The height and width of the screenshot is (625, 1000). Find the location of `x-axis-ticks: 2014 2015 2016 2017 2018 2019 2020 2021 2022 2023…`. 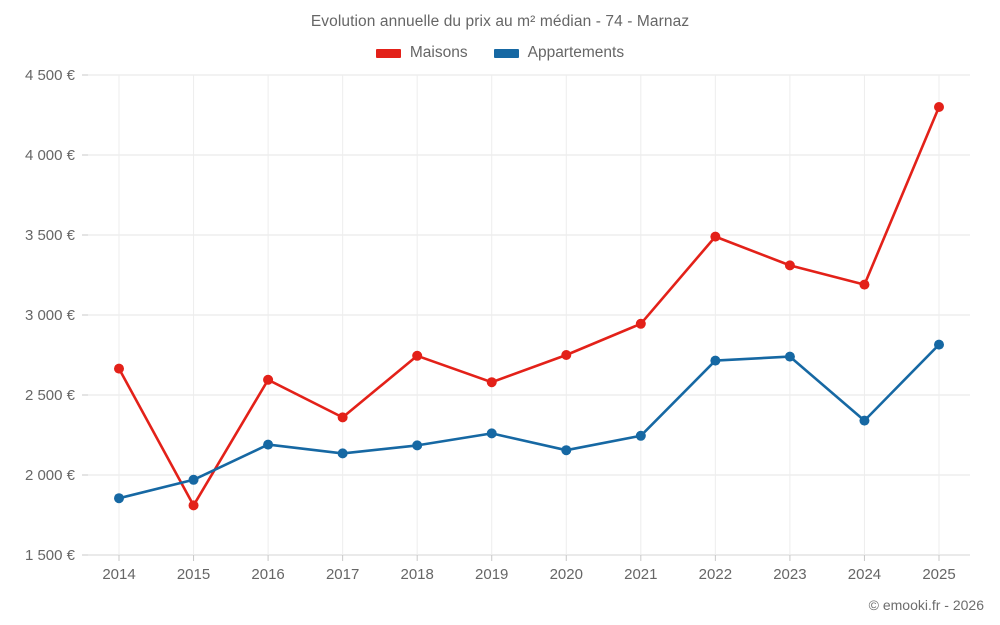

x-axis-ticks: 2014 2015 2016 2017 2018 2019 2020 2021 2022 2023… is located at coordinates (528, 574).